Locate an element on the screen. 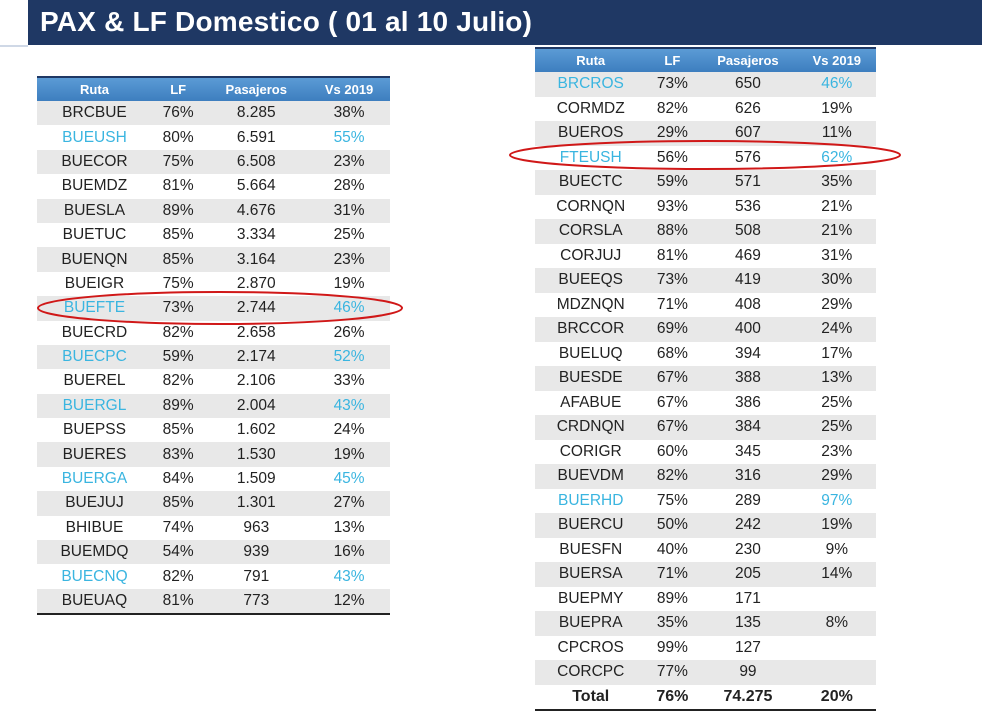 The image size is (982, 712). cell-vs2019: 52% is located at coordinates (349, 357).